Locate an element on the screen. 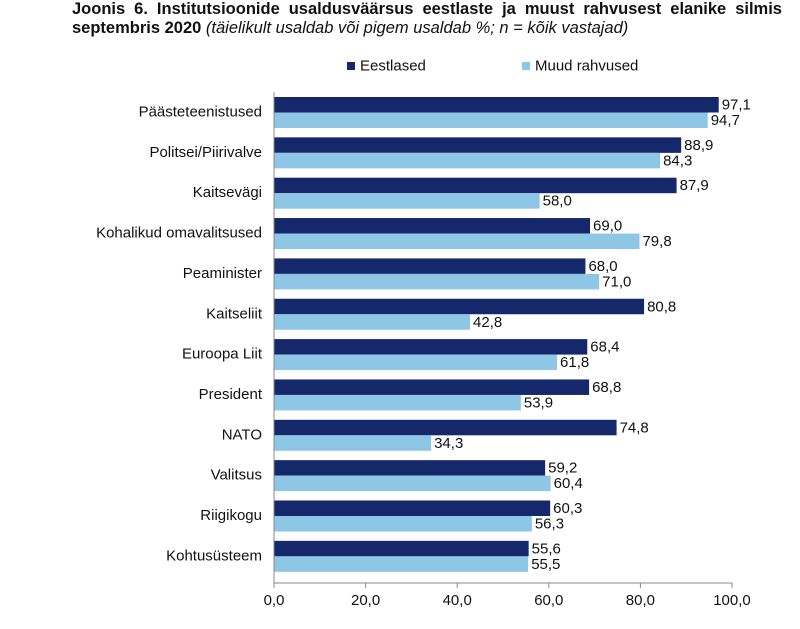 This screenshot has width=800, height=629. category-label: Kaitseliit is located at coordinates (234, 313).